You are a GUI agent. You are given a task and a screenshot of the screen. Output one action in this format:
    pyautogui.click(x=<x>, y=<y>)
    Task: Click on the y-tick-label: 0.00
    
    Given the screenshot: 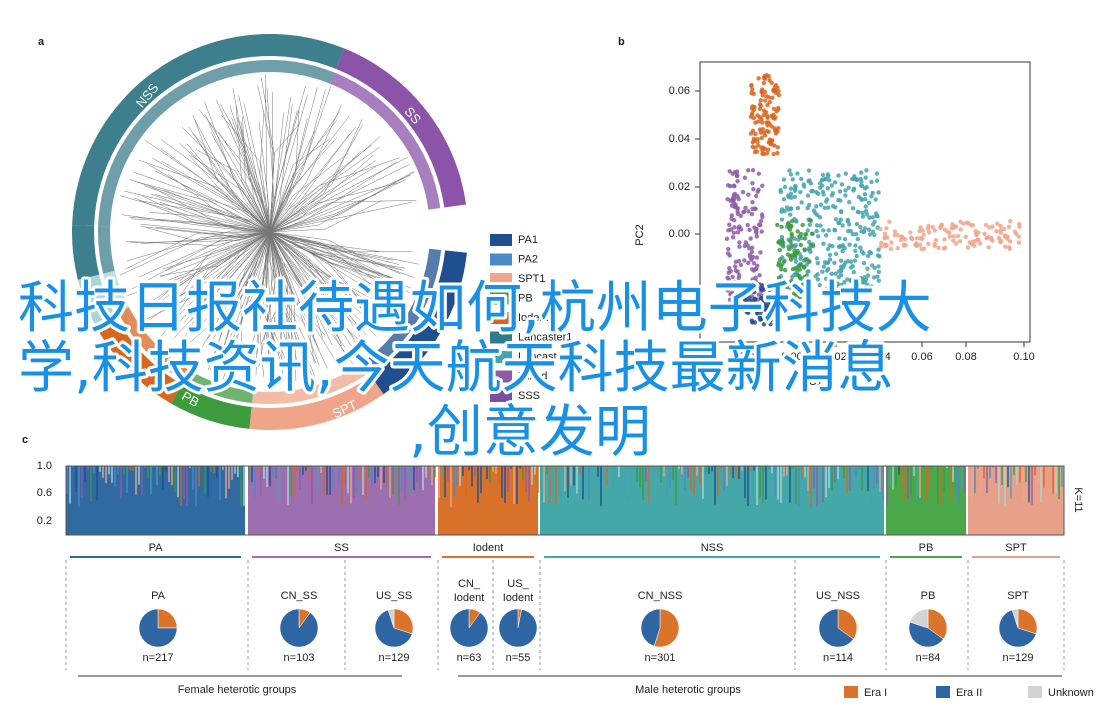 What is the action you would take?
    pyautogui.click(x=679, y=234)
    